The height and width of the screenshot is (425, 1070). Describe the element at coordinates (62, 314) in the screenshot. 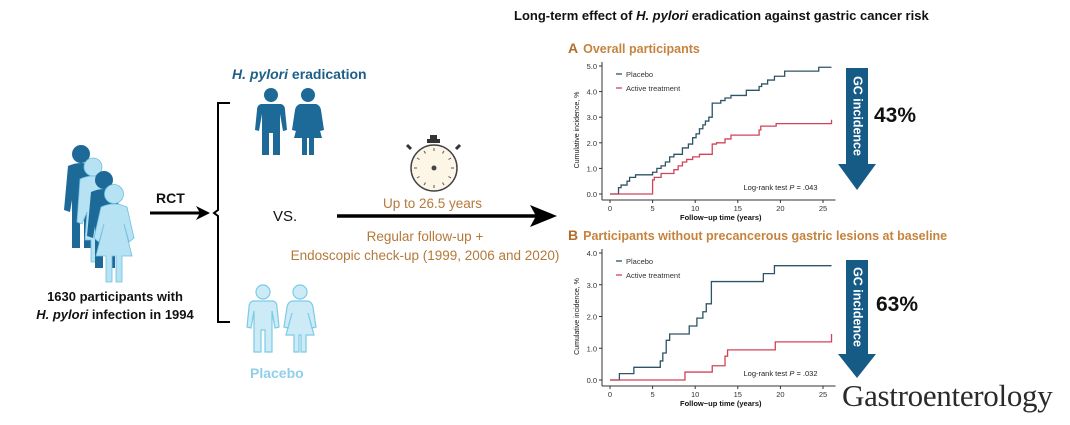

I see `participants-italic: H. pylori` at that location.